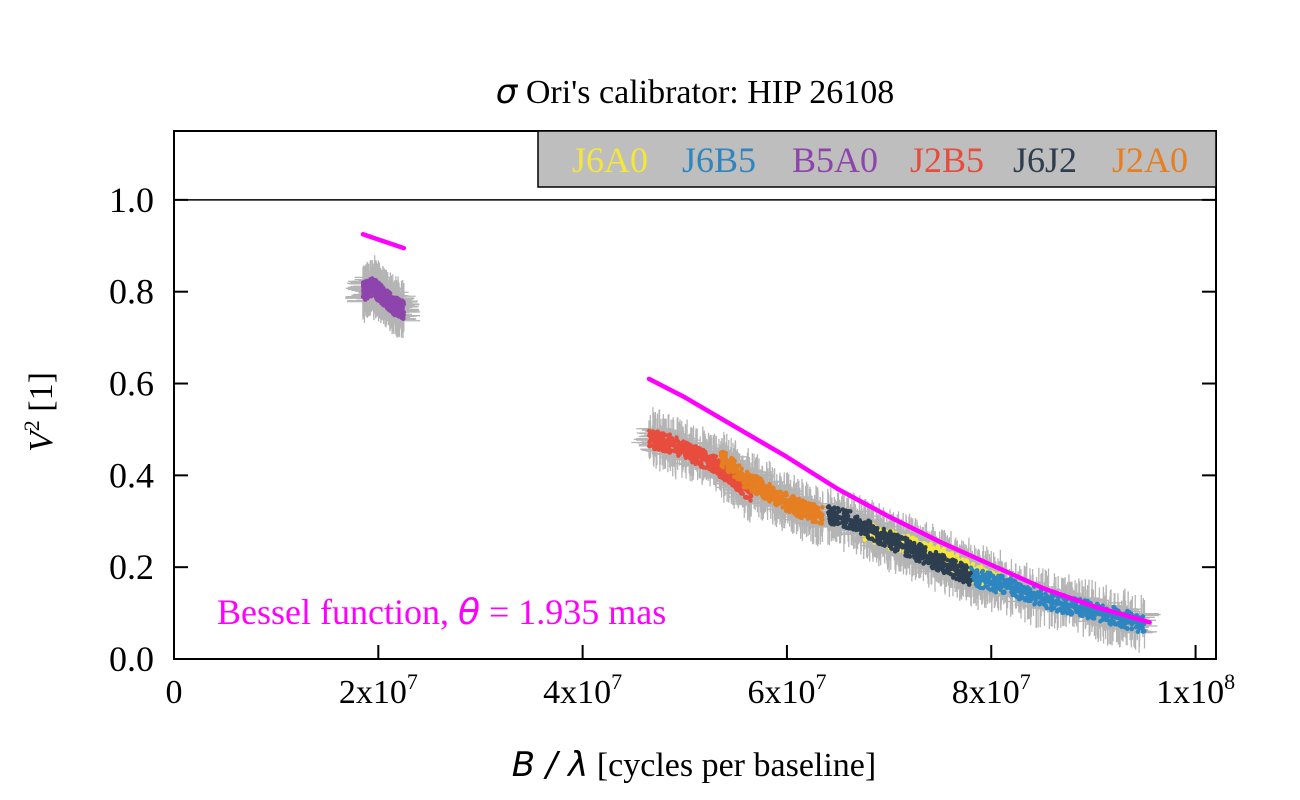 This screenshot has width=1300, height=800. What do you see at coordinates (131, 475) in the screenshot?
I see `y-tick-label: 0.4` at bounding box center [131, 475].